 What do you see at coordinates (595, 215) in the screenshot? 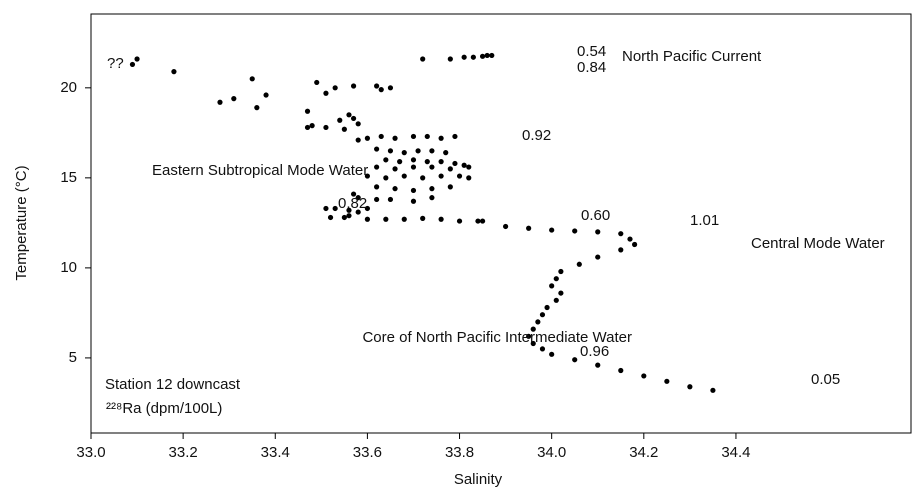
I see `annotation: 0.60` at bounding box center [595, 215].